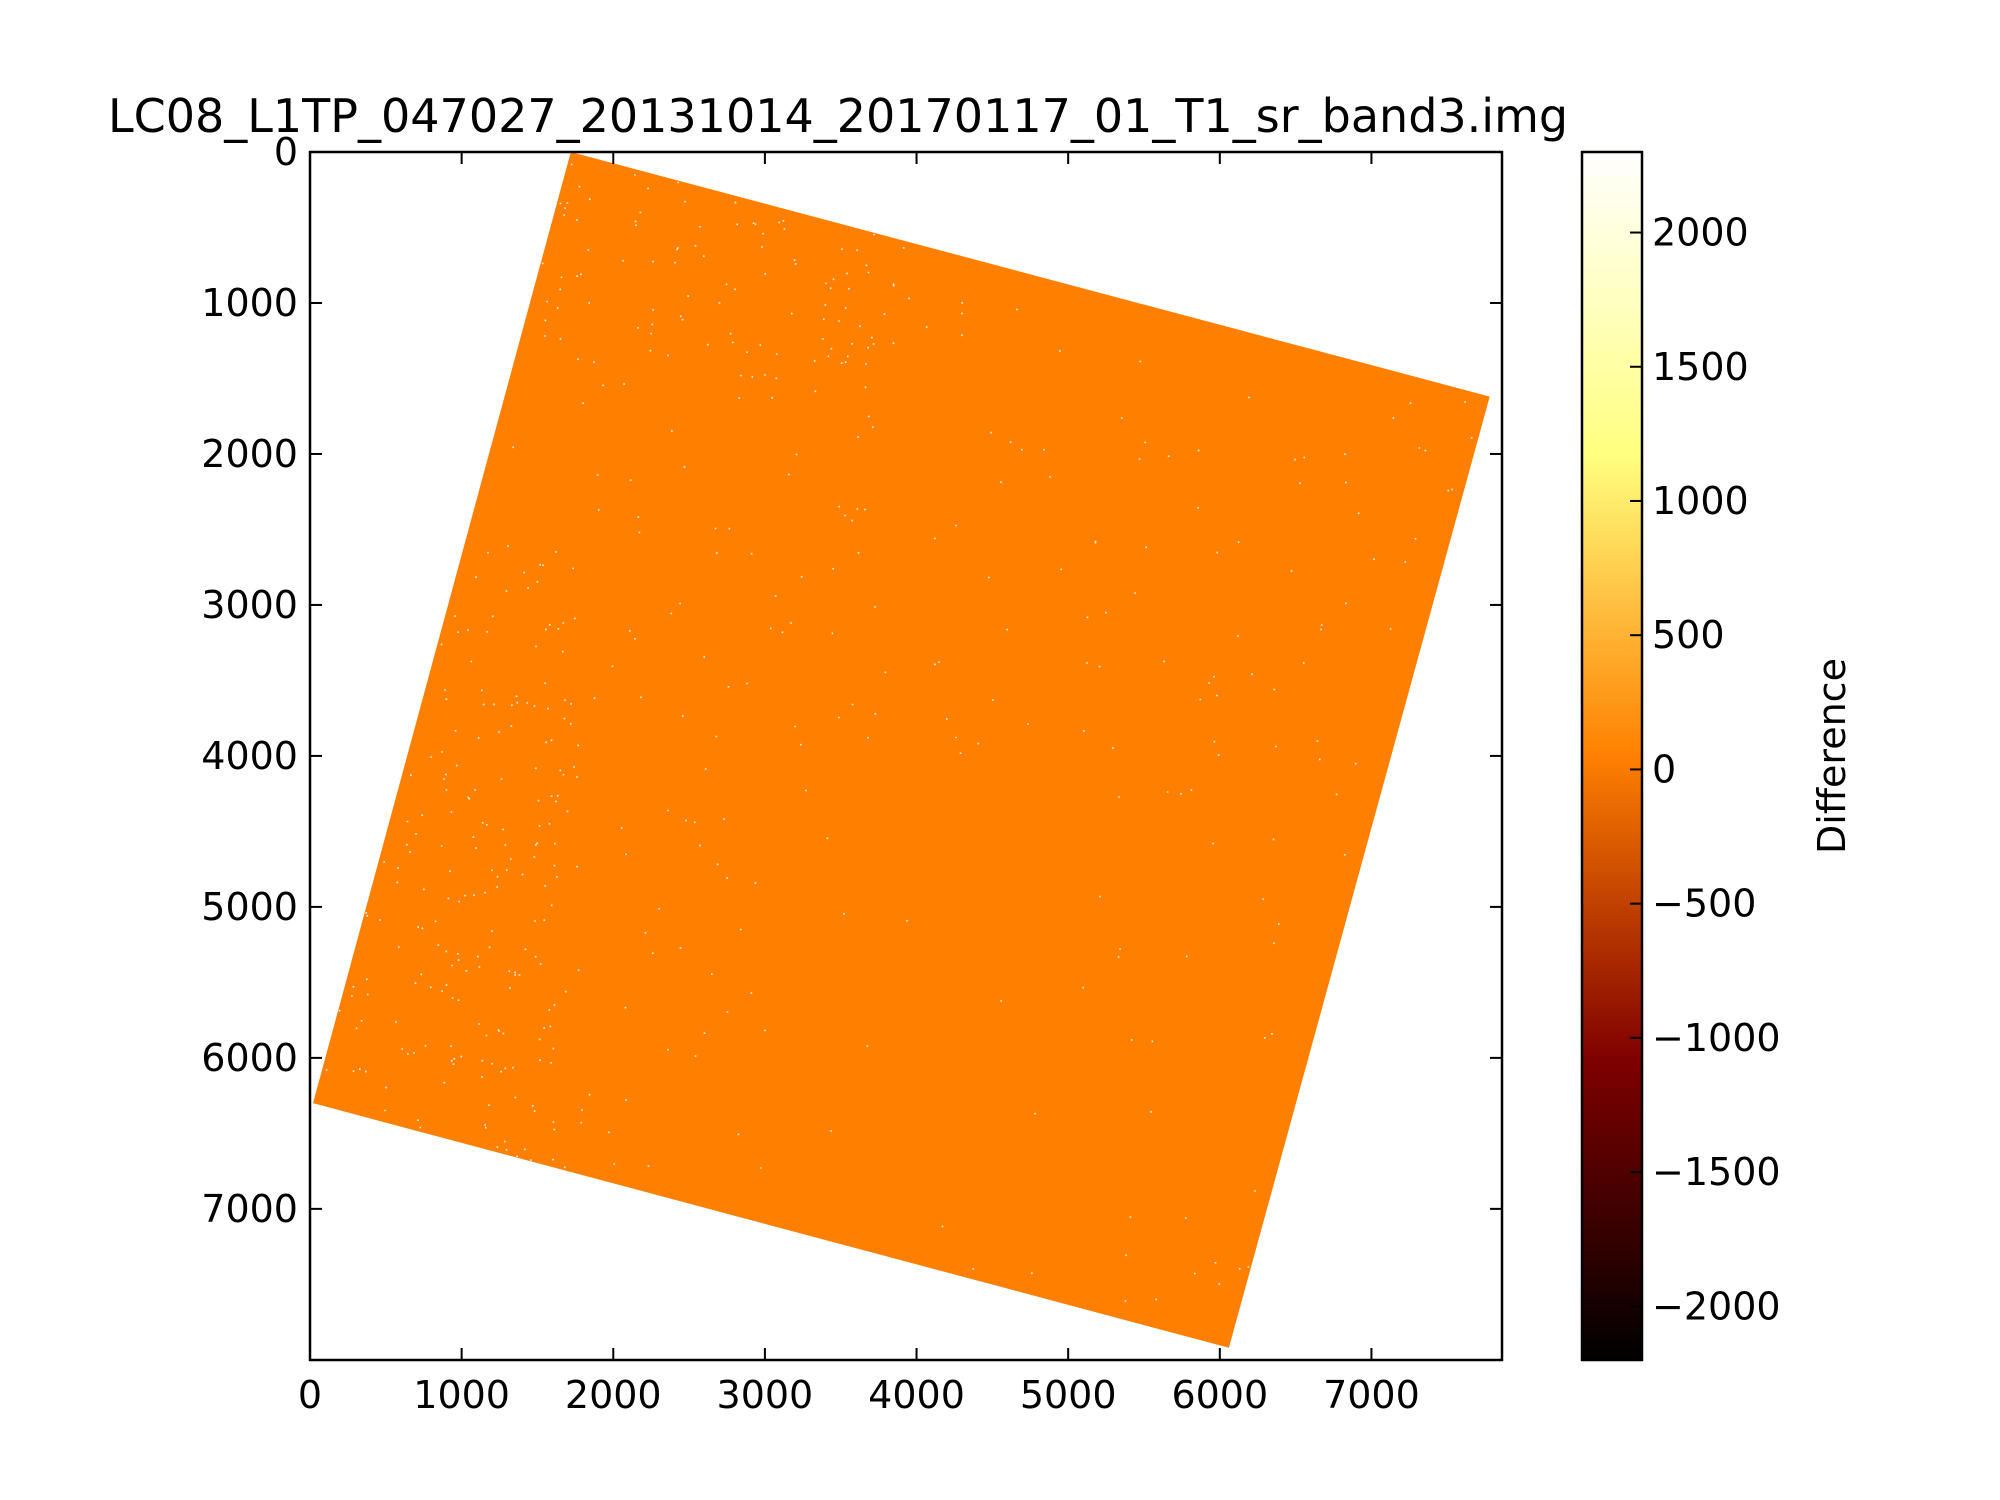 The image size is (2000, 1500). What do you see at coordinates (249, 1058) in the screenshot?
I see `y-tick-label: 6000` at bounding box center [249, 1058].